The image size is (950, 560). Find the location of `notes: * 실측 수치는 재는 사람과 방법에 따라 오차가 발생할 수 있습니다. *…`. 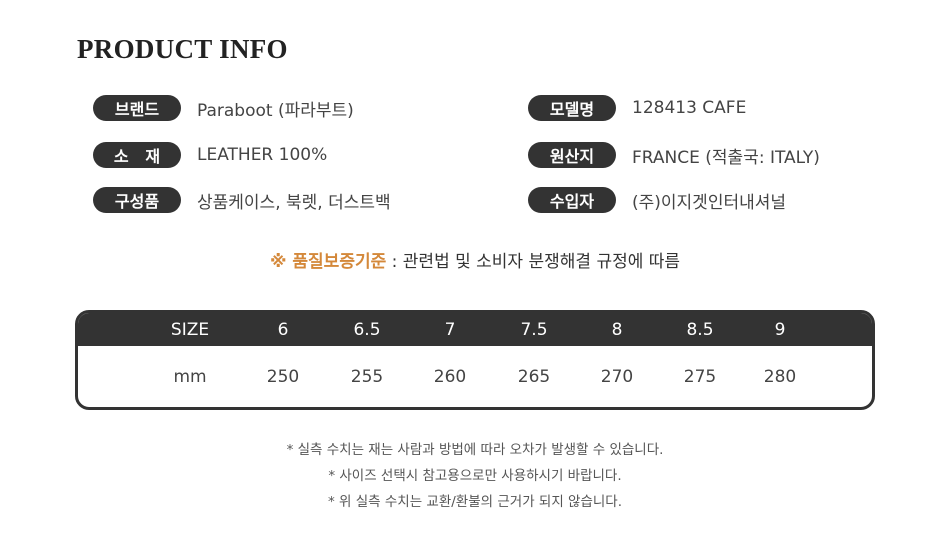

notes: * 실측 수치는 재는 사람과 방법에 따라 오차가 발생할 수 있습니다. *… is located at coordinates (475, 476).